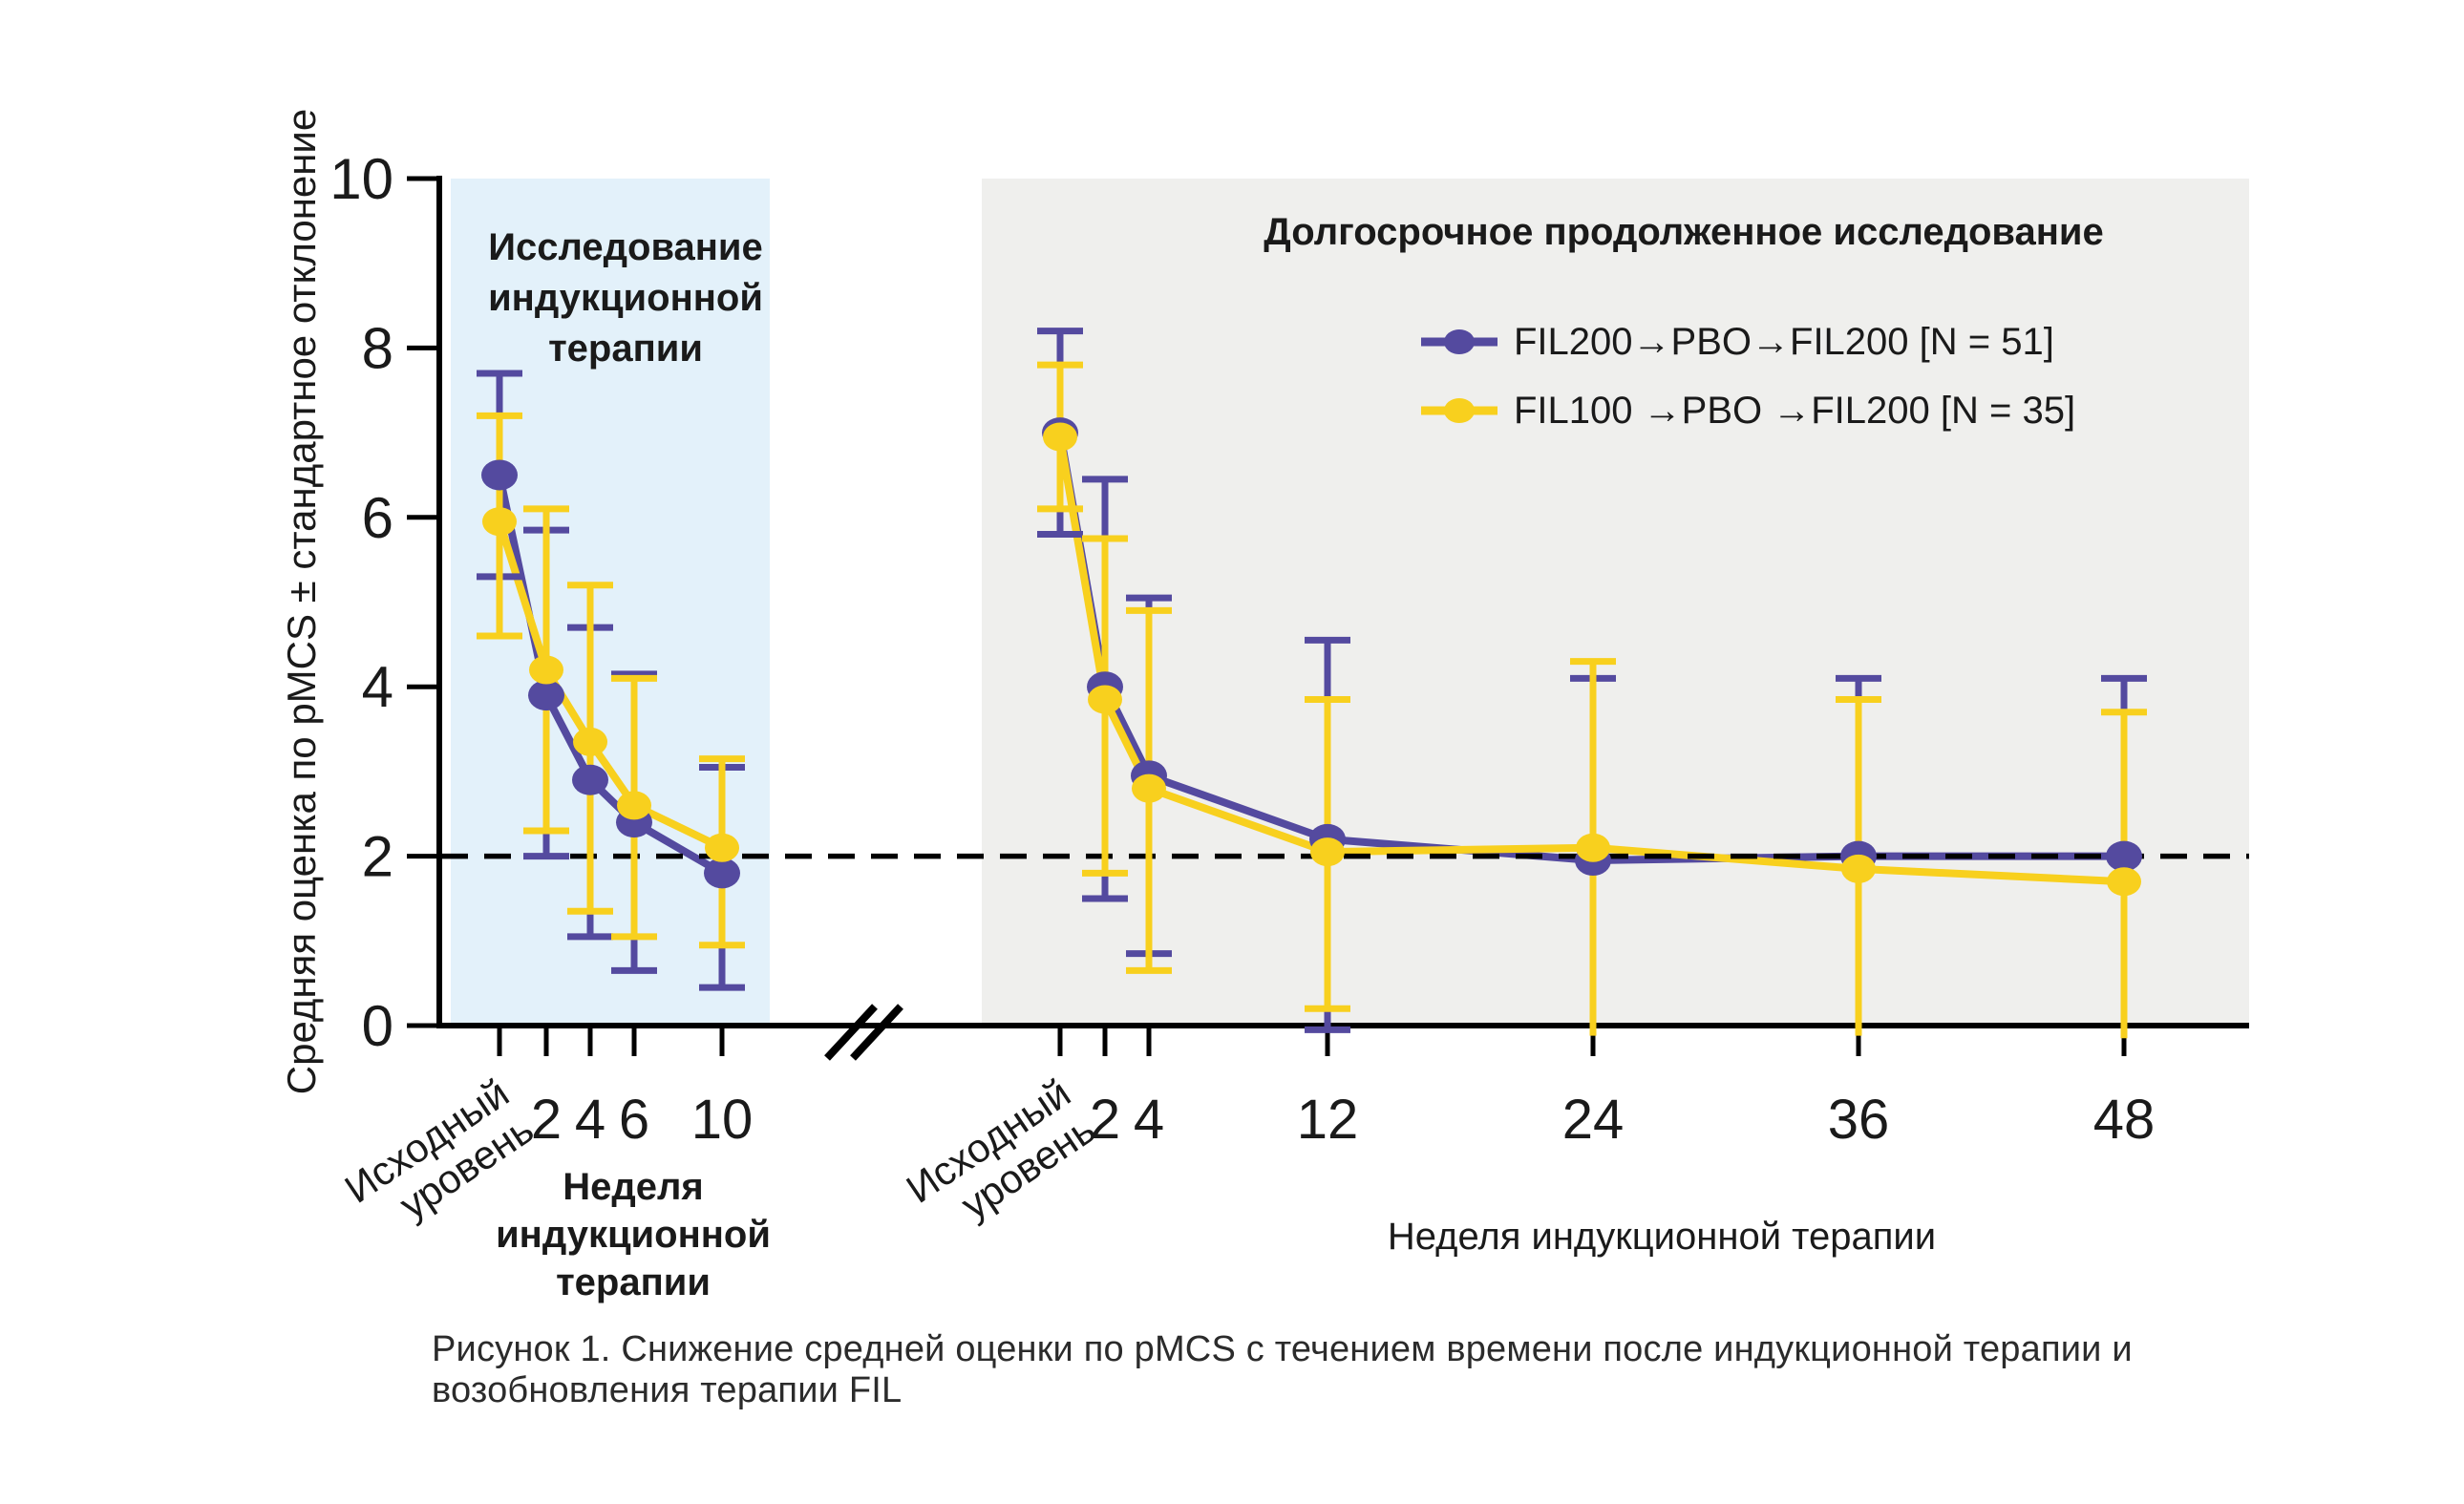 This screenshot has width=2464, height=1504. What do you see at coordinates (361, 179) in the screenshot?
I see `y-tick-label: 10` at bounding box center [361, 179].